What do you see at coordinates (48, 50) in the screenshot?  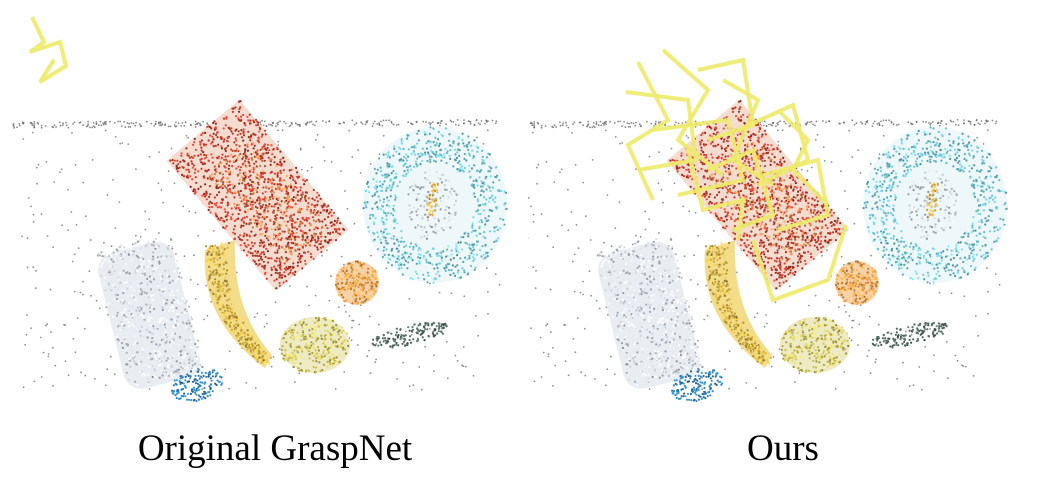 I see `grasp-pose` at bounding box center [48, 50].